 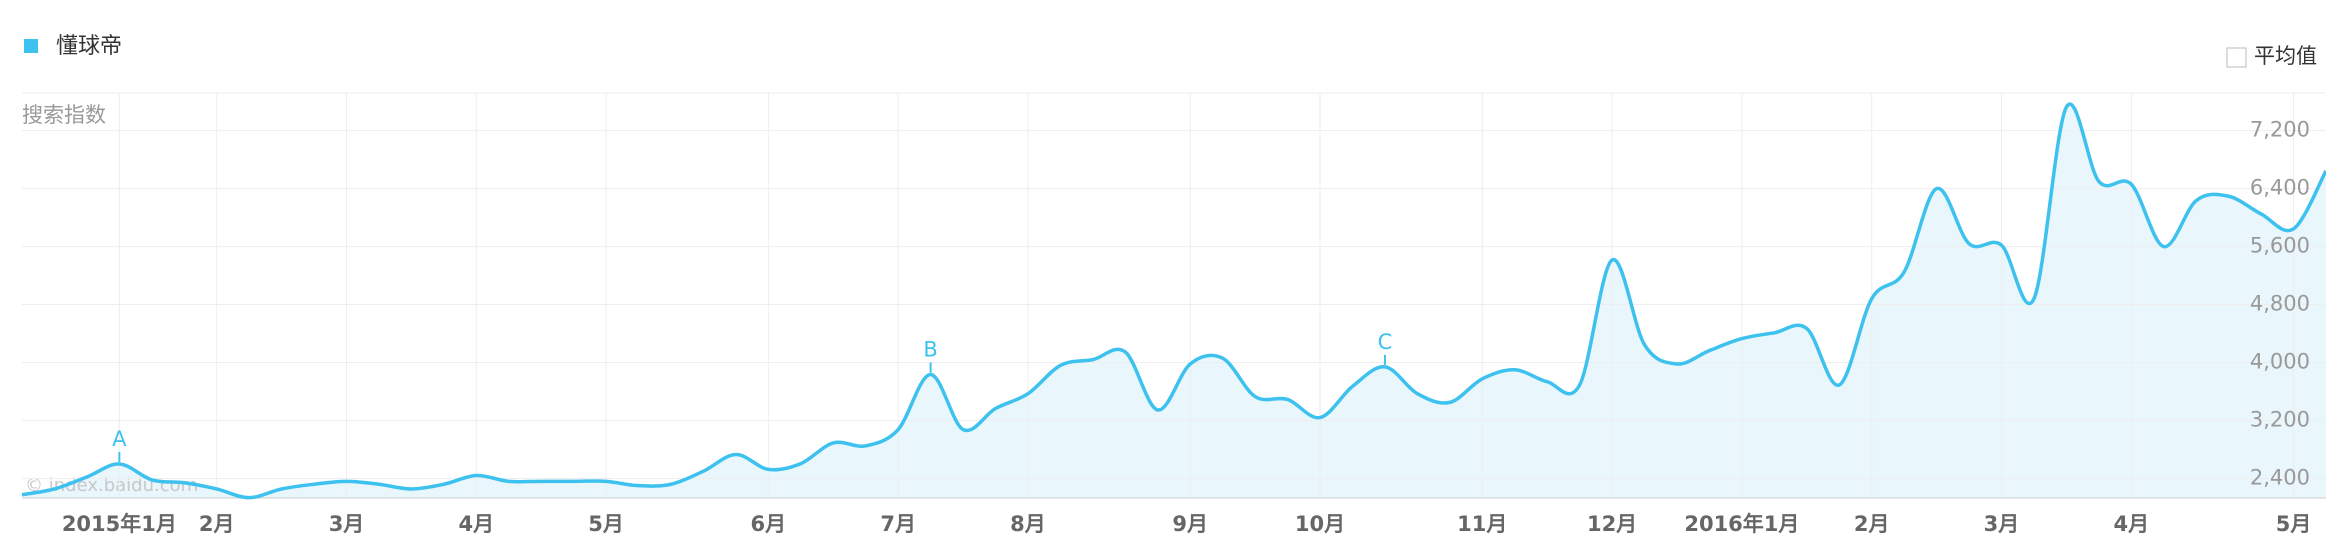 What do you see at coordinates (2280, 419) in the screenshot?
I see `y-tick-label: 3,200` at bounding box center [2280, 419].